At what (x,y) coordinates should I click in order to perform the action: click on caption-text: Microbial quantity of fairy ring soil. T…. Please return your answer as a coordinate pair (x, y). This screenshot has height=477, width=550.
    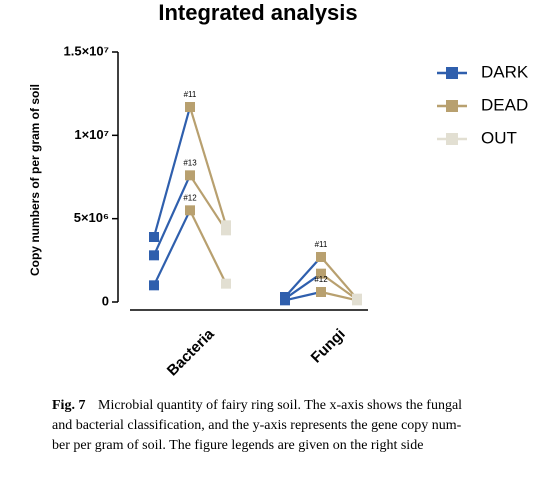
    Looking at the image, I should click on (280, 405).